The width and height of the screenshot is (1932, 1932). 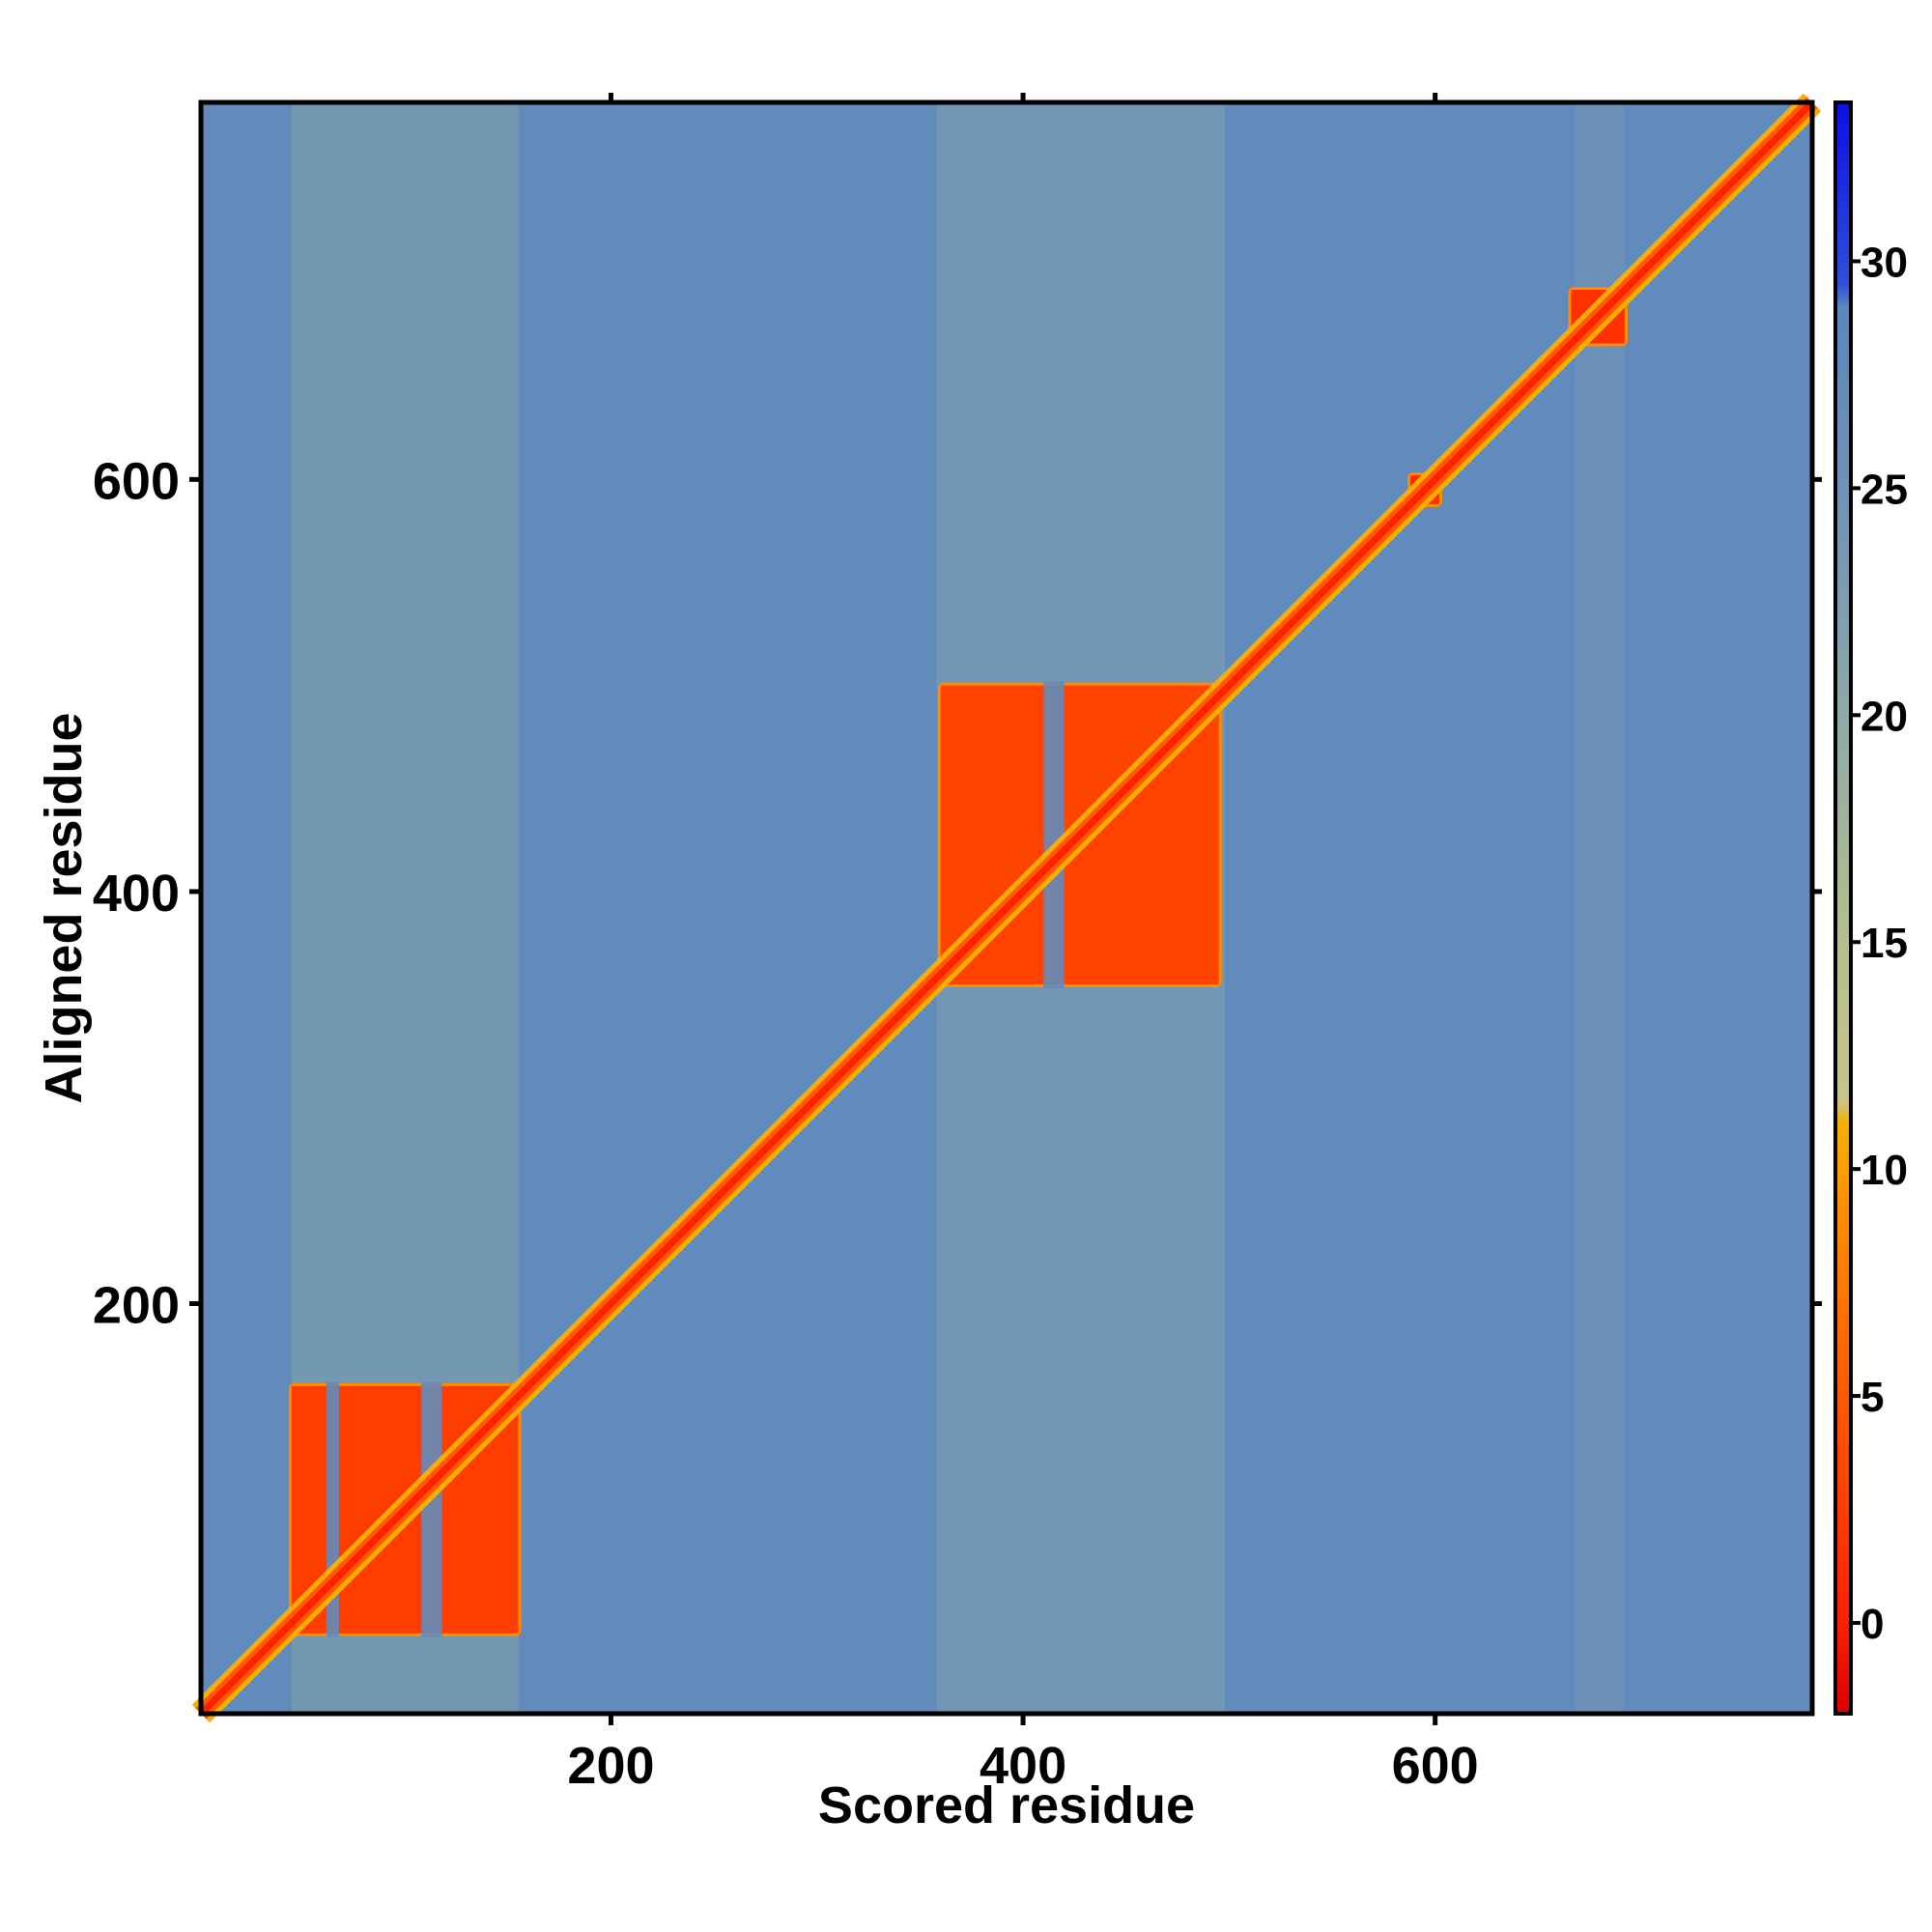 What do you see at coordinates (1884, 489) in the screenshot?
I see `colorbar-tick-label-25: 25` at bounding box center [1884, 489].